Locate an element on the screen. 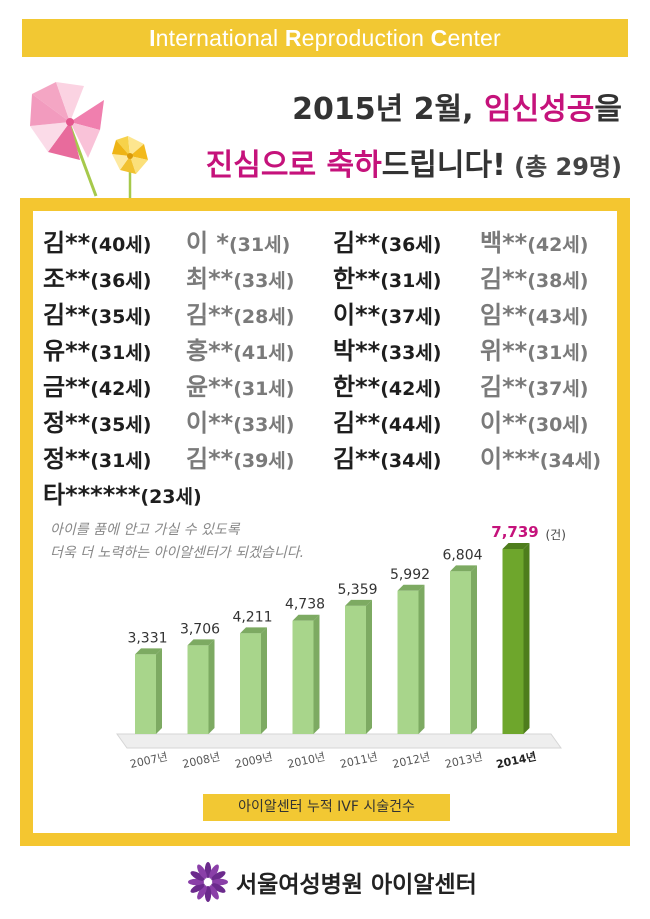  pinwheel-illustration is located at coordinates (89, 140).